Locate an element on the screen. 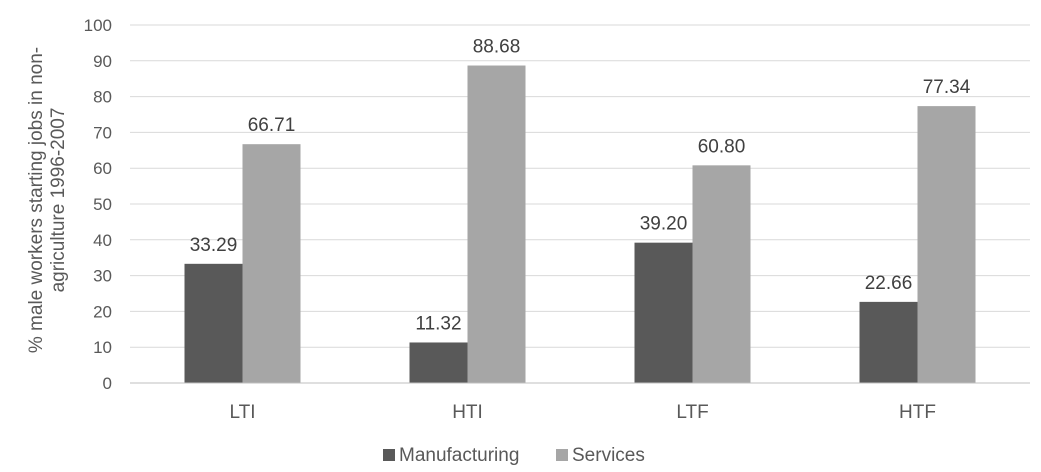  legend-label-services: Services is located at coordinates (608, 455).